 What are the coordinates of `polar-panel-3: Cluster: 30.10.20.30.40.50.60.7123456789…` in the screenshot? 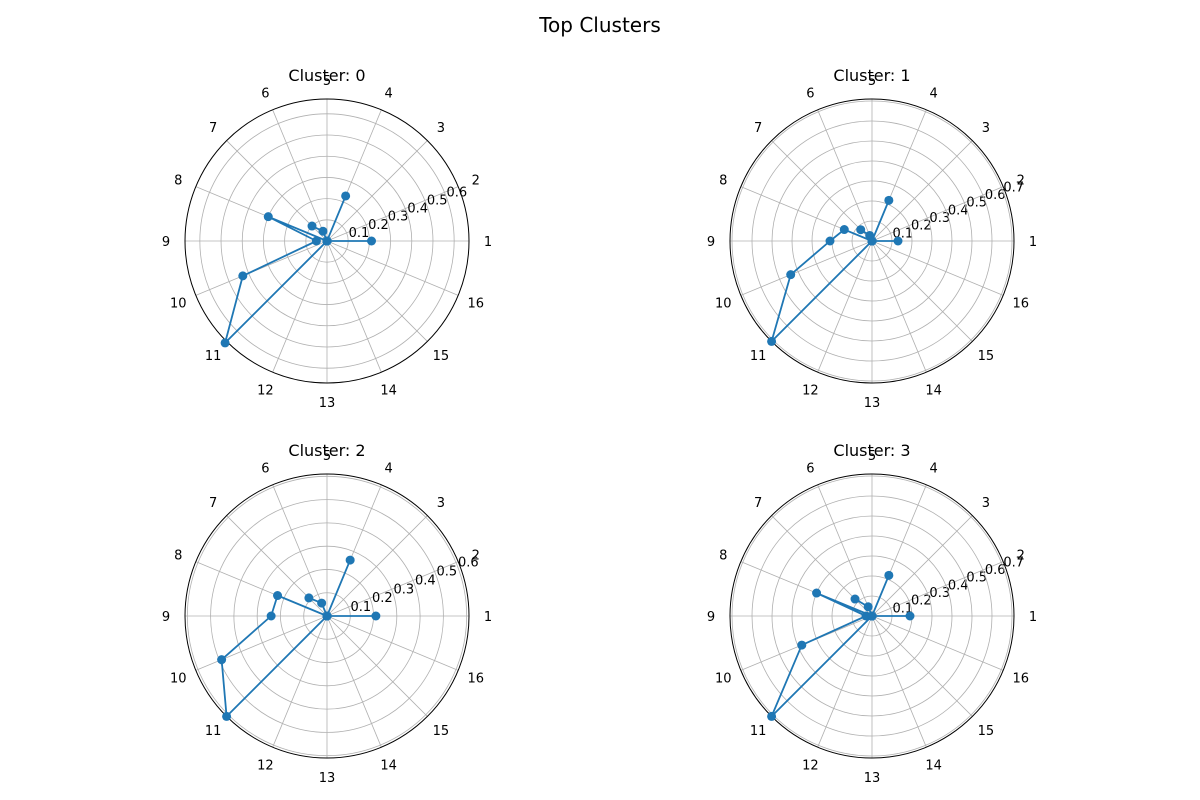 It's located at (872, 613).